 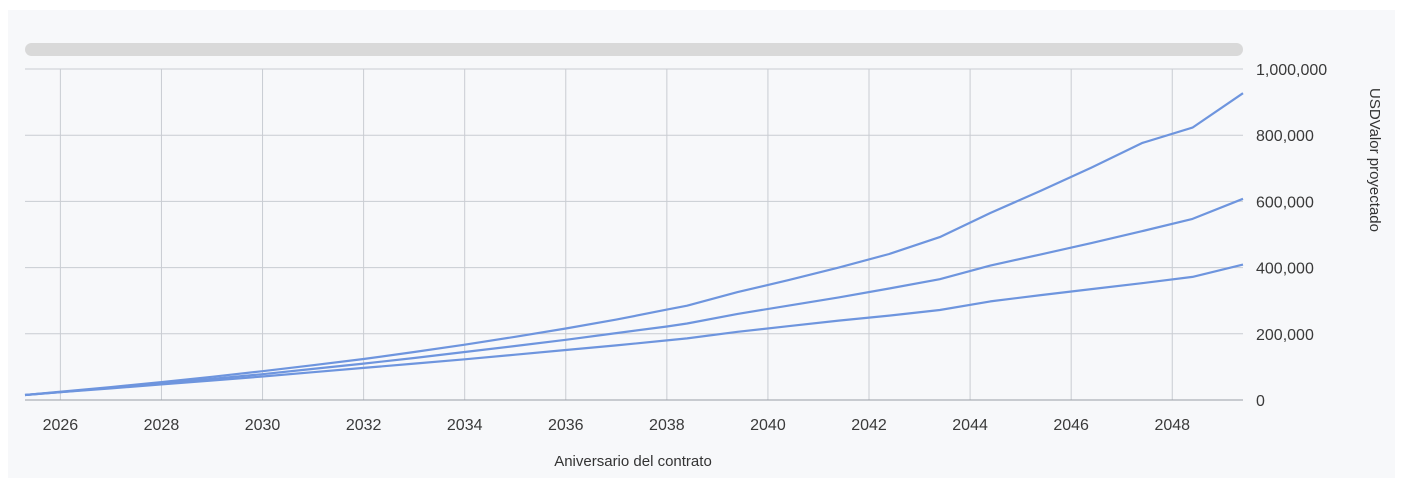 I want to click on y-tick-label: 400,000, so click(x=1285, y=269).